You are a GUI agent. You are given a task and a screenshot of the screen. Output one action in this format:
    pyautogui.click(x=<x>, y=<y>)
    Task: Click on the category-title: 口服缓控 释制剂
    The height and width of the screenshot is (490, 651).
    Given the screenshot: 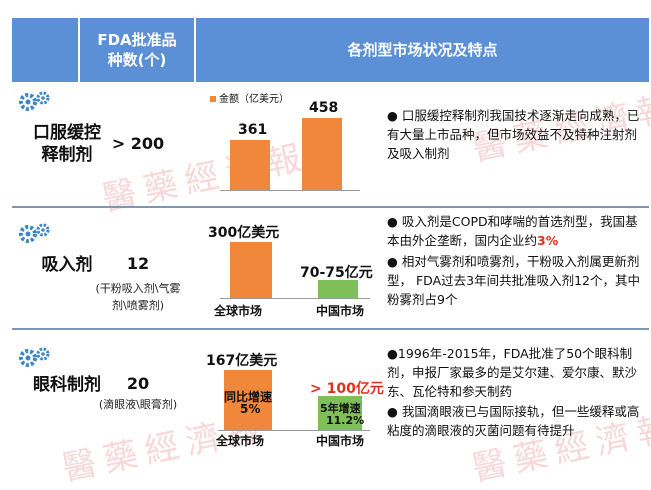 What is the action you would take?
    pyautogui.click(x=67, y=144)
    